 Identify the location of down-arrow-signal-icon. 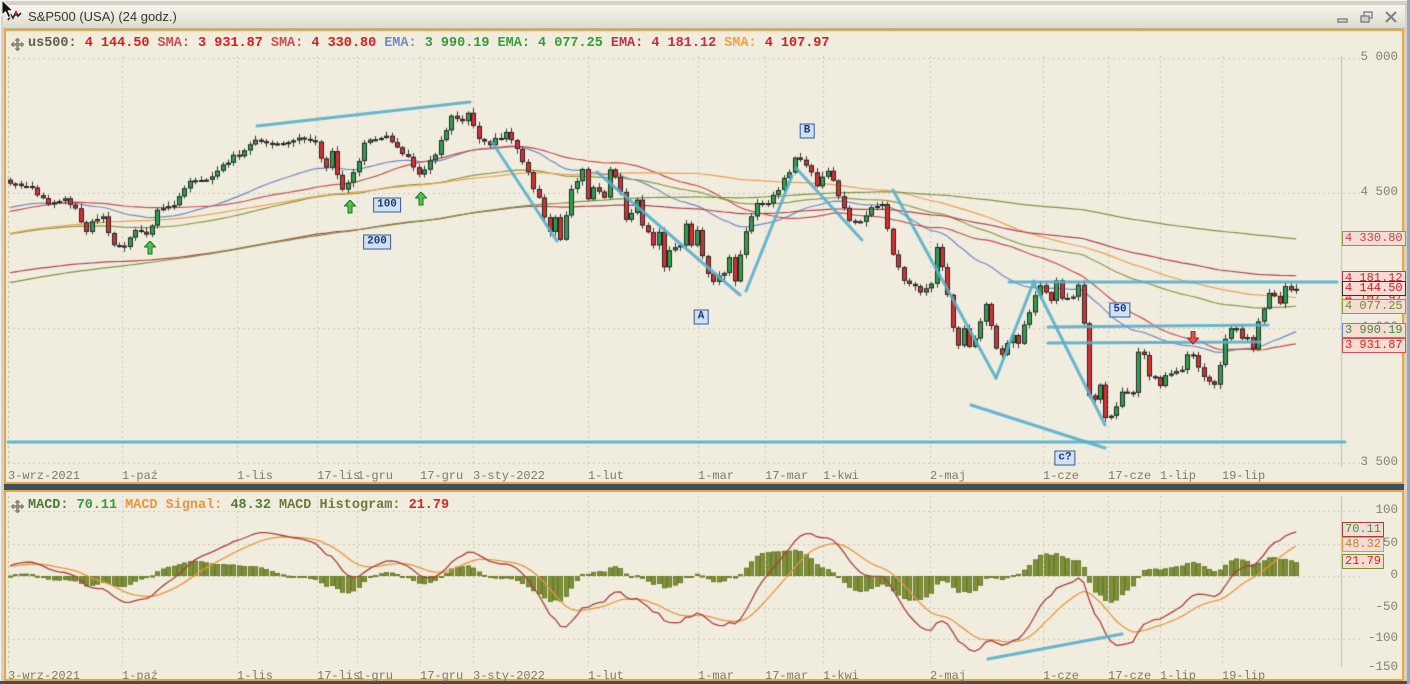
(1193, 340).